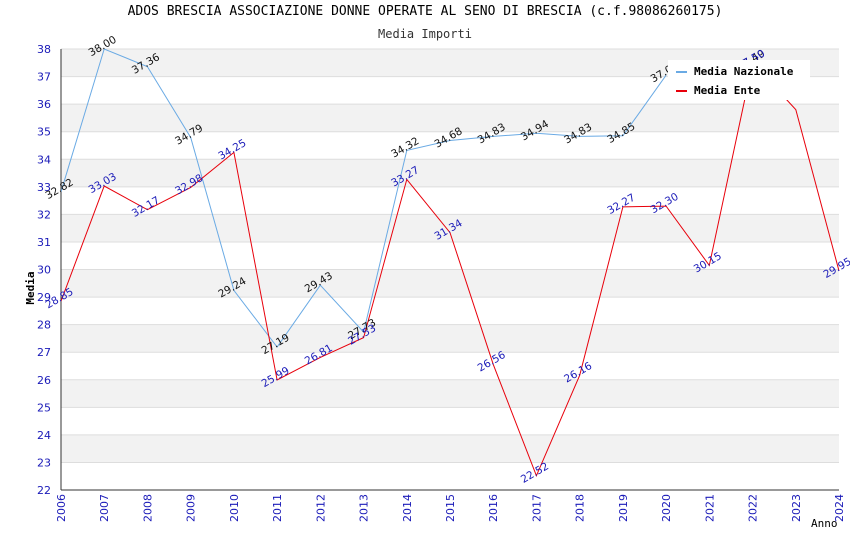 This screenshot has height=550, width=850. Describe the element at coordinates (753, 508) in the screenshot. I see `x-tick-label: 2022` at that location.